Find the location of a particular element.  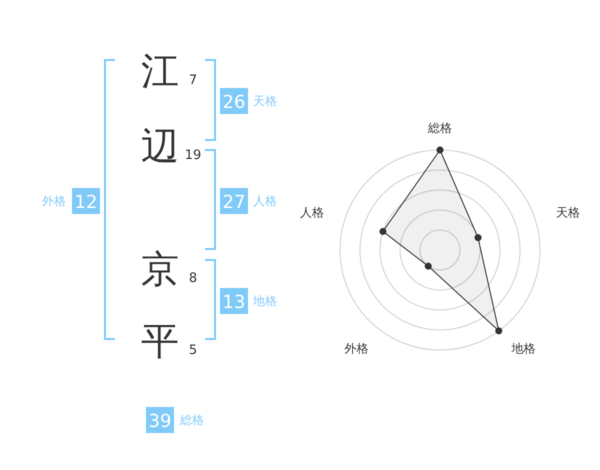

spoke-label: 人格 is located at coordinates (312, 212).